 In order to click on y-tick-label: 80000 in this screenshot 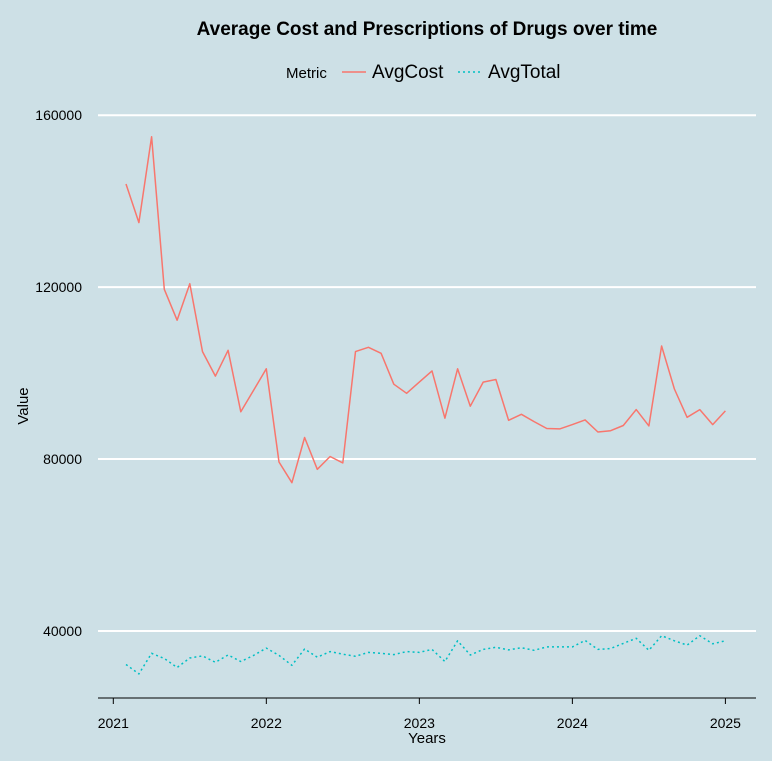, I will do `click(62, 459)`.